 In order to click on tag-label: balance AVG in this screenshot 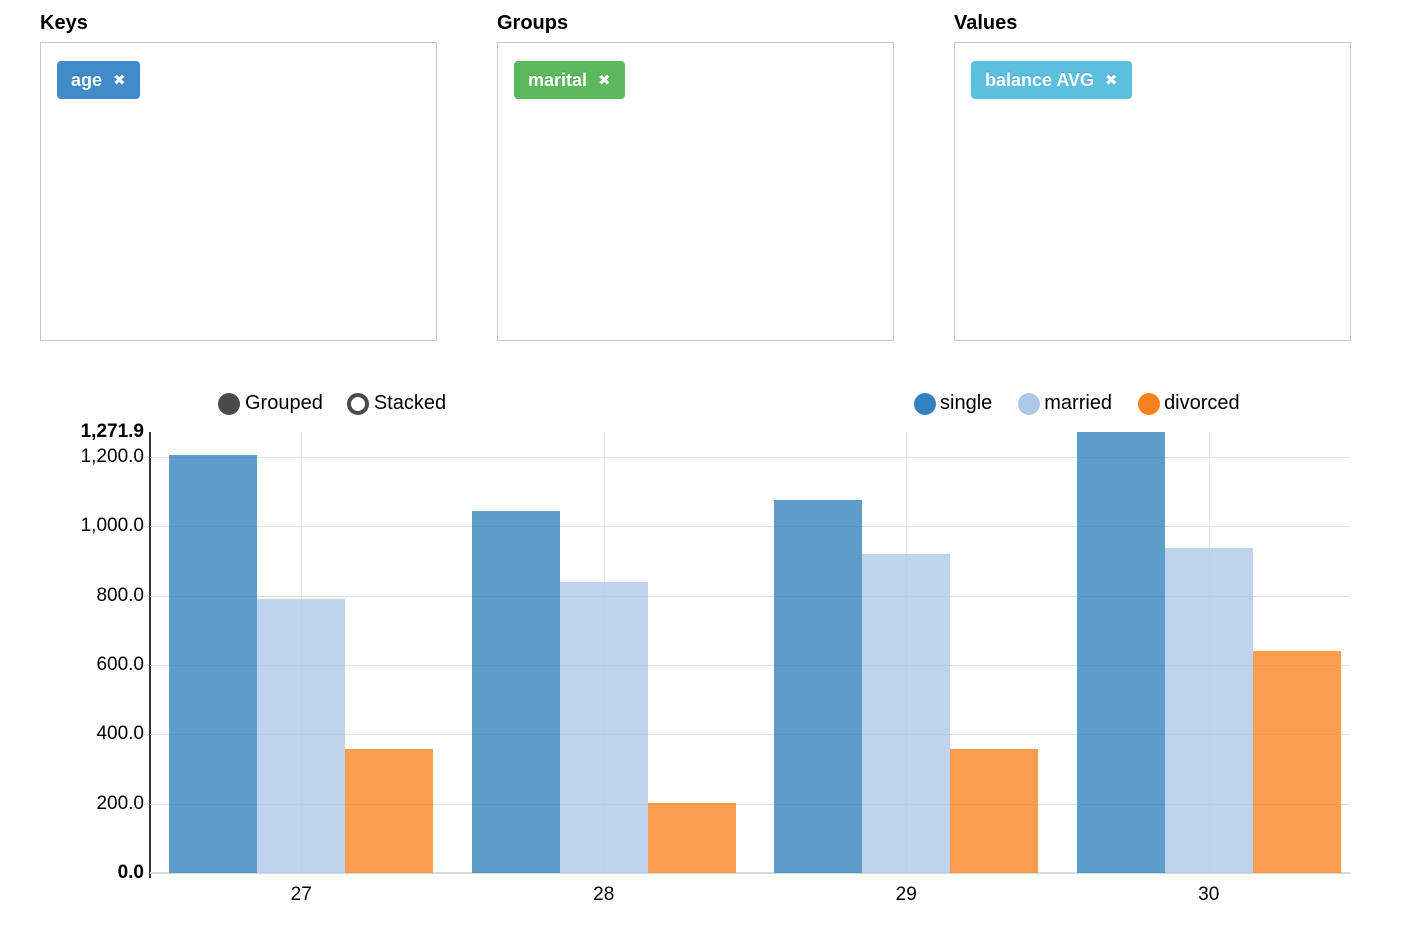, I will do `click(1040, 79)`.